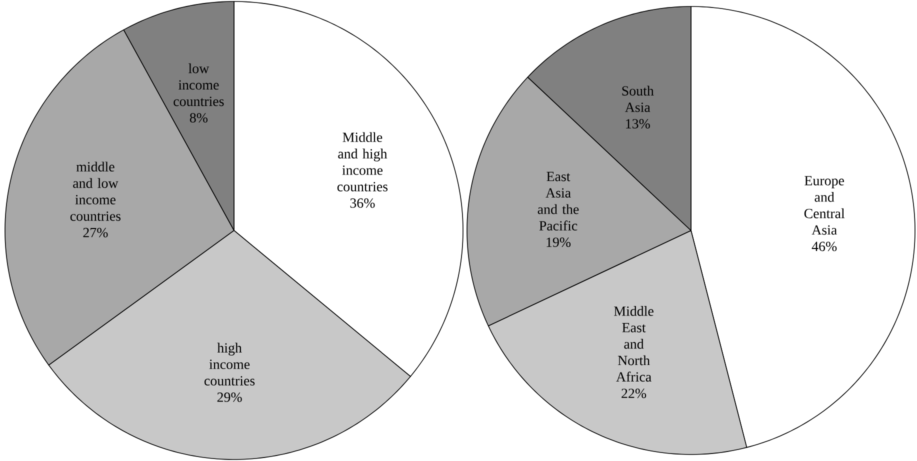 The image size is (917, 461). What do you see at coordinates (638, 99) in the screenshot?
I see `slice-label: South Asia` at bounding box center [638, 99].